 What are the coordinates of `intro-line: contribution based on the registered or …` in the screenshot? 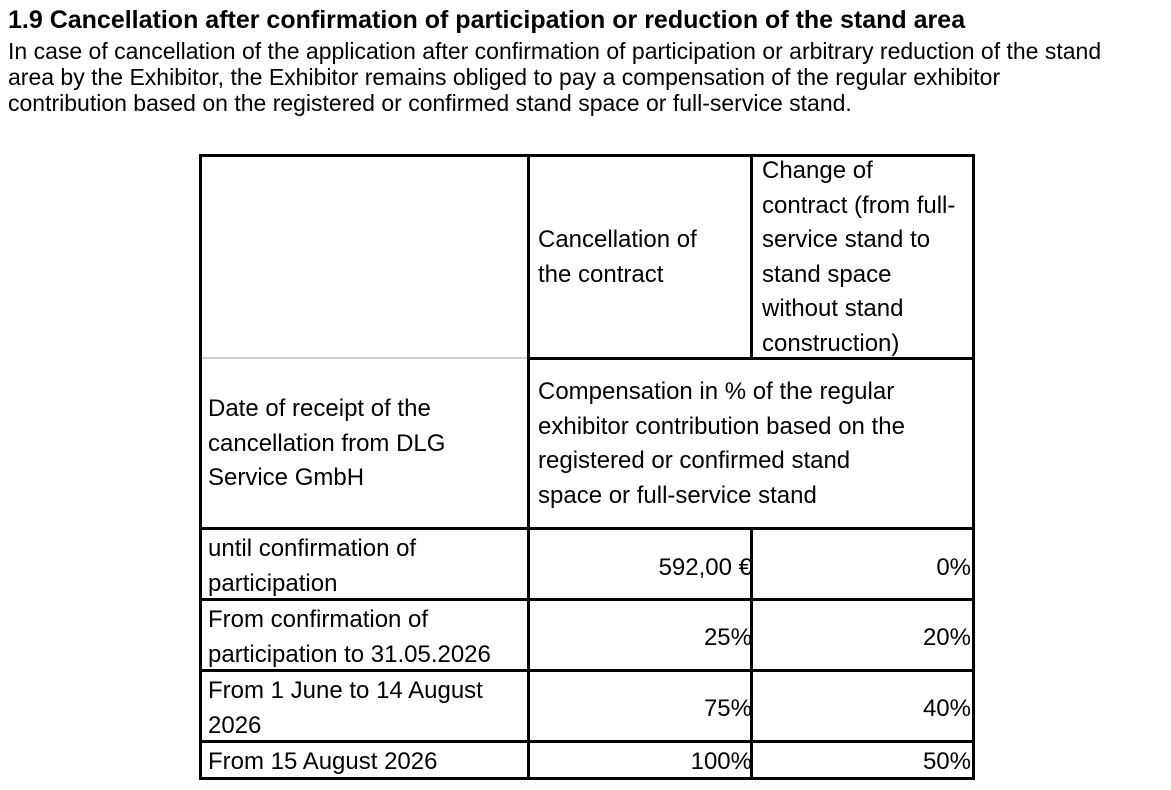 It's located at (430, 103).